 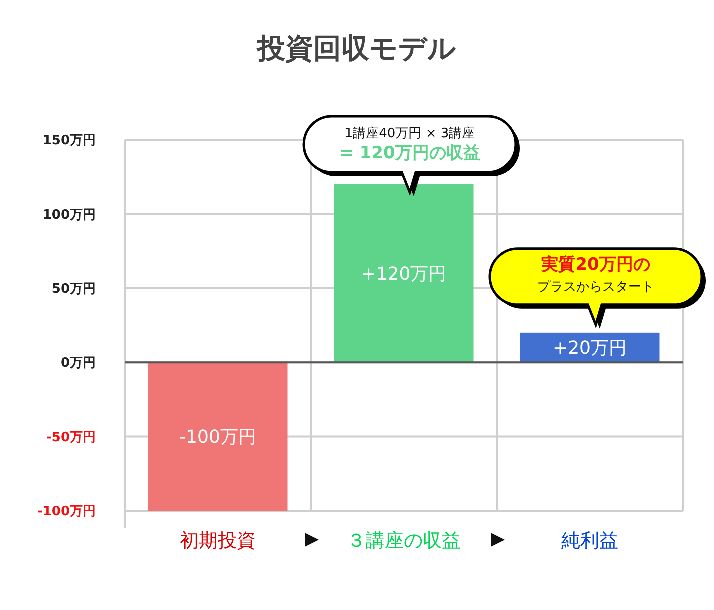 I want to click on x-tick-label: 純利益, so click(x=590, y=541).